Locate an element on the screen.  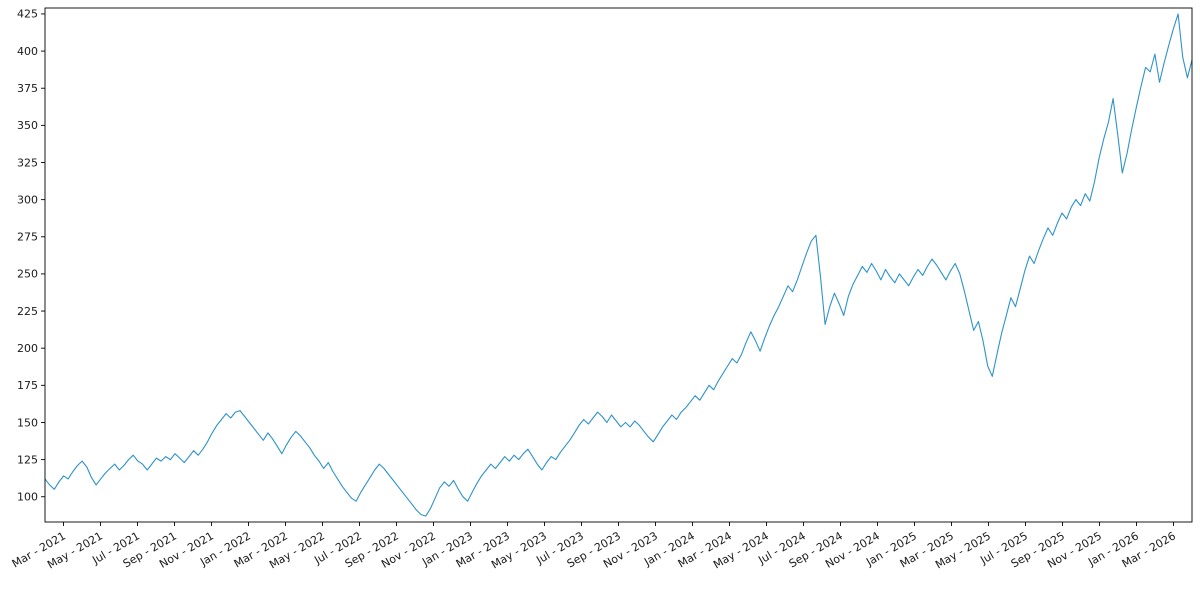
y-tick-label: 375 is located at coordinates (27, 88).